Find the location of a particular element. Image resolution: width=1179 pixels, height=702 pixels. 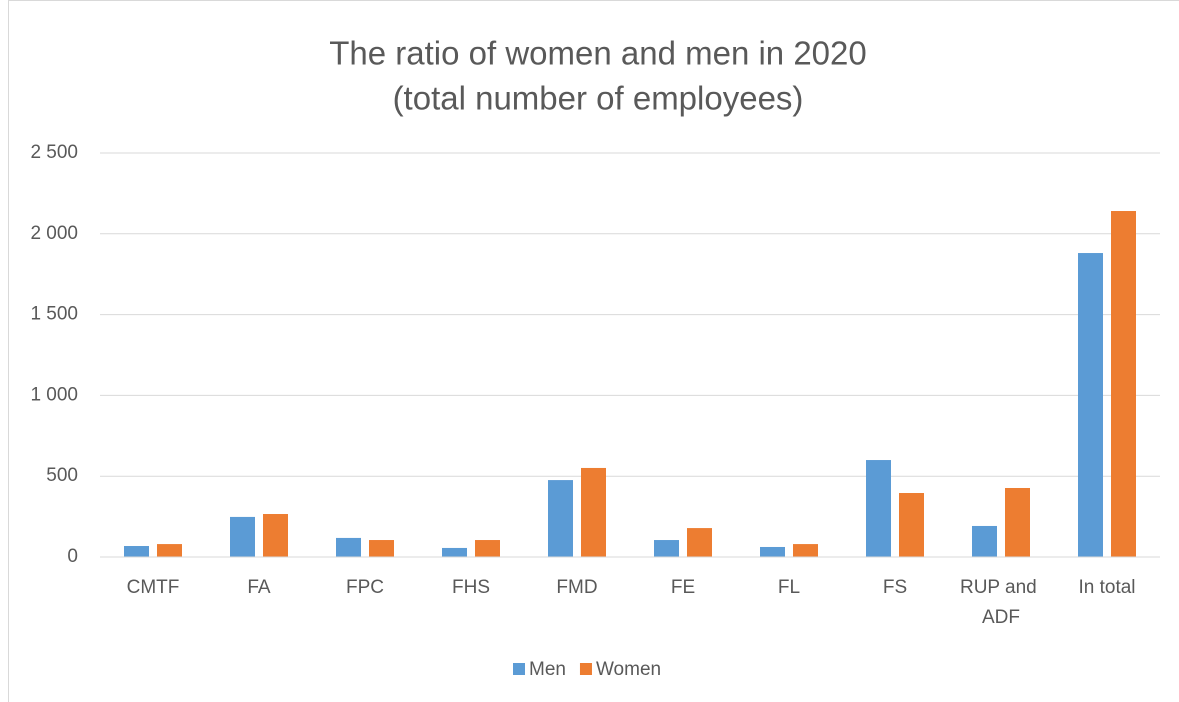

y-tick-label: 1 500 is located at coordinates (54, 314).